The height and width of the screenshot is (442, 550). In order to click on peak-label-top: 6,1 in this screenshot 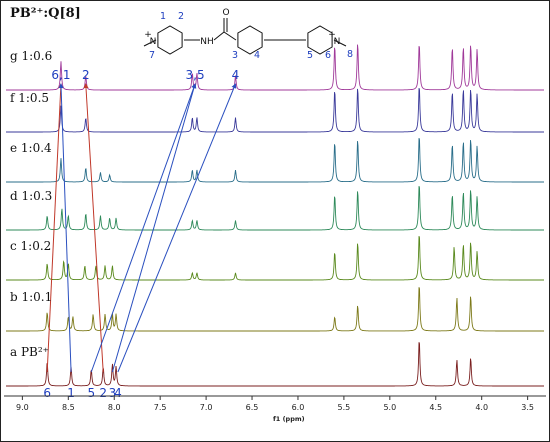, I will do `click(60, 75)`.